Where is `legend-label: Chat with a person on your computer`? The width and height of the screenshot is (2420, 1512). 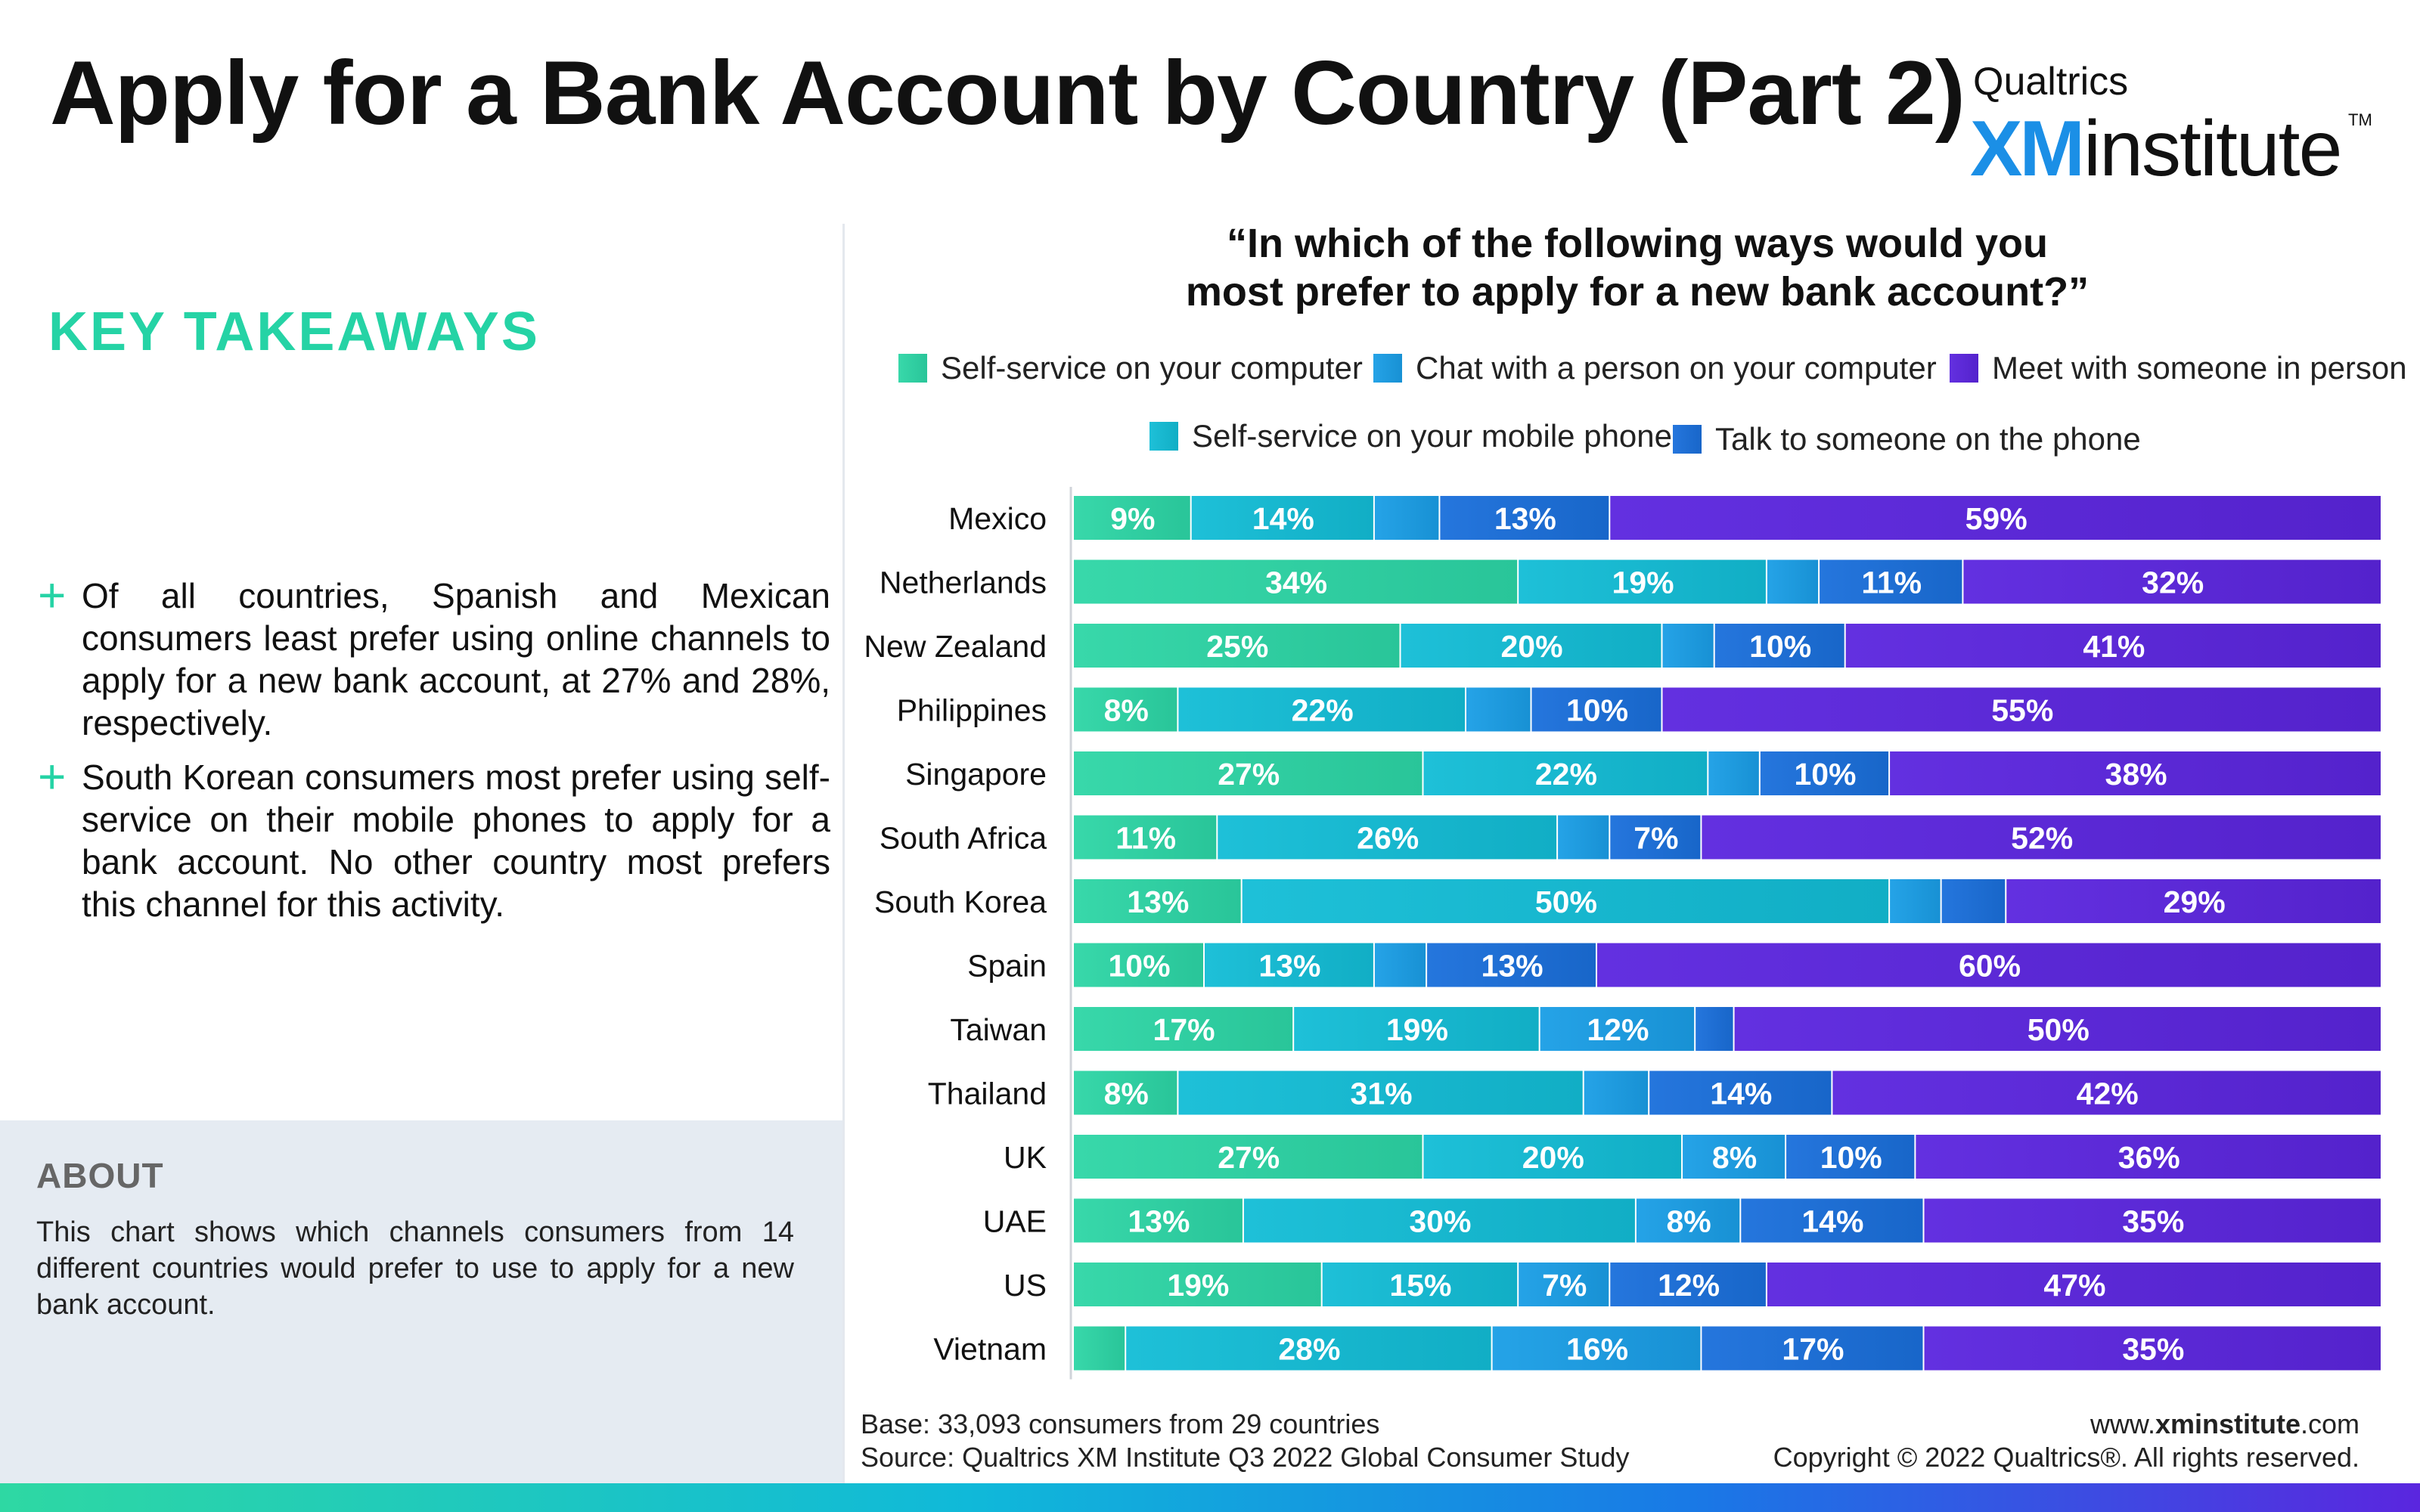
legend-label: Chat with a person on your computer is located at coordinates (1676, 368).